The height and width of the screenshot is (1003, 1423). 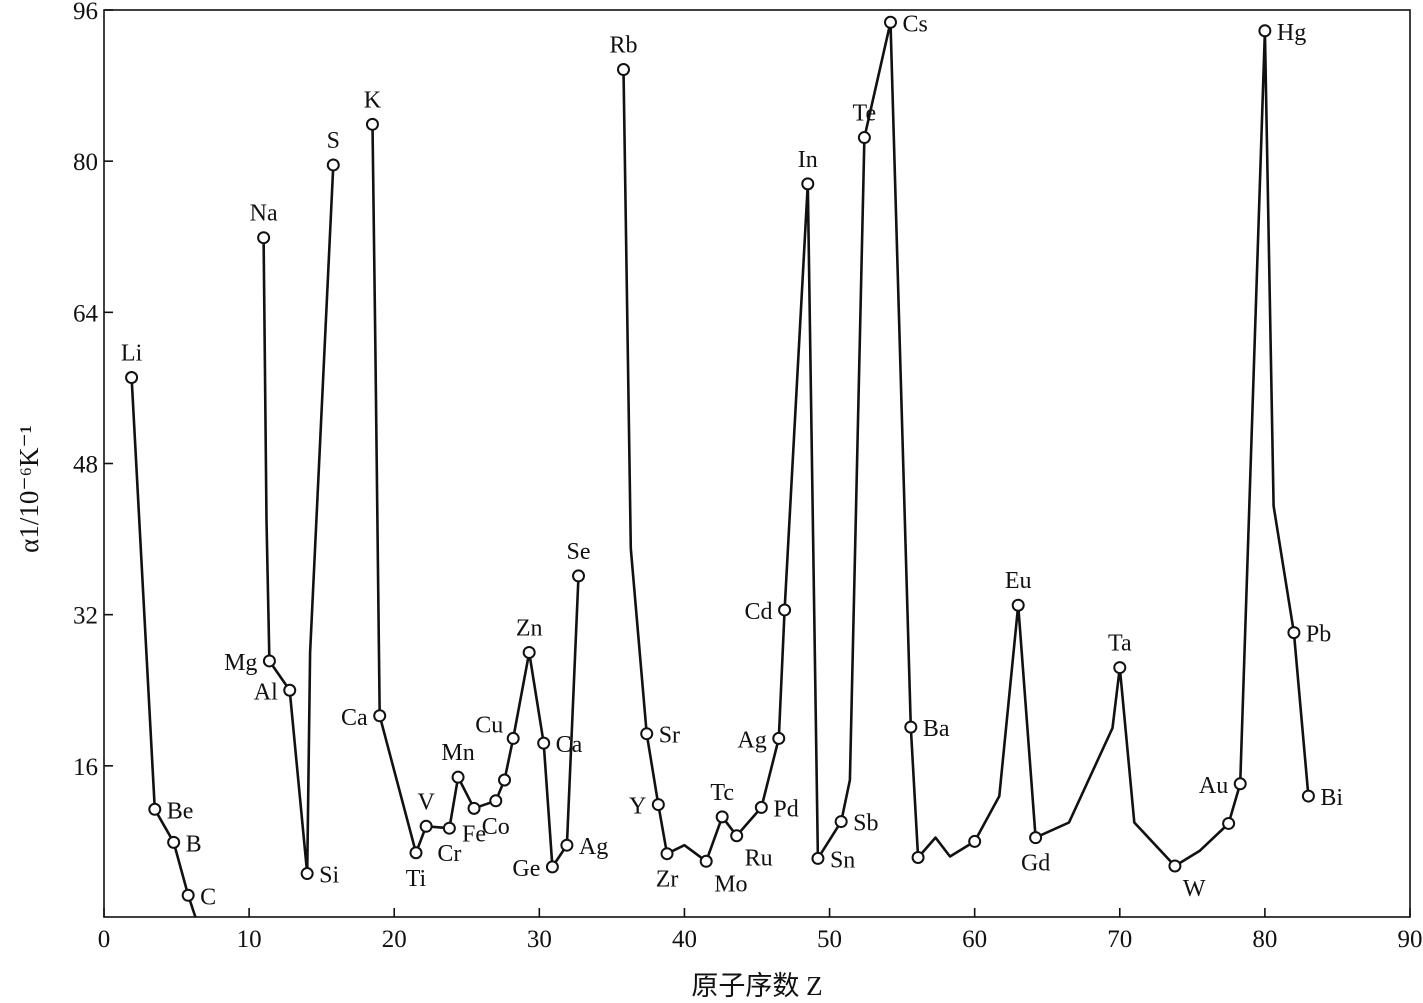 I want to click on data-point-s, so click(x=333, y=165).